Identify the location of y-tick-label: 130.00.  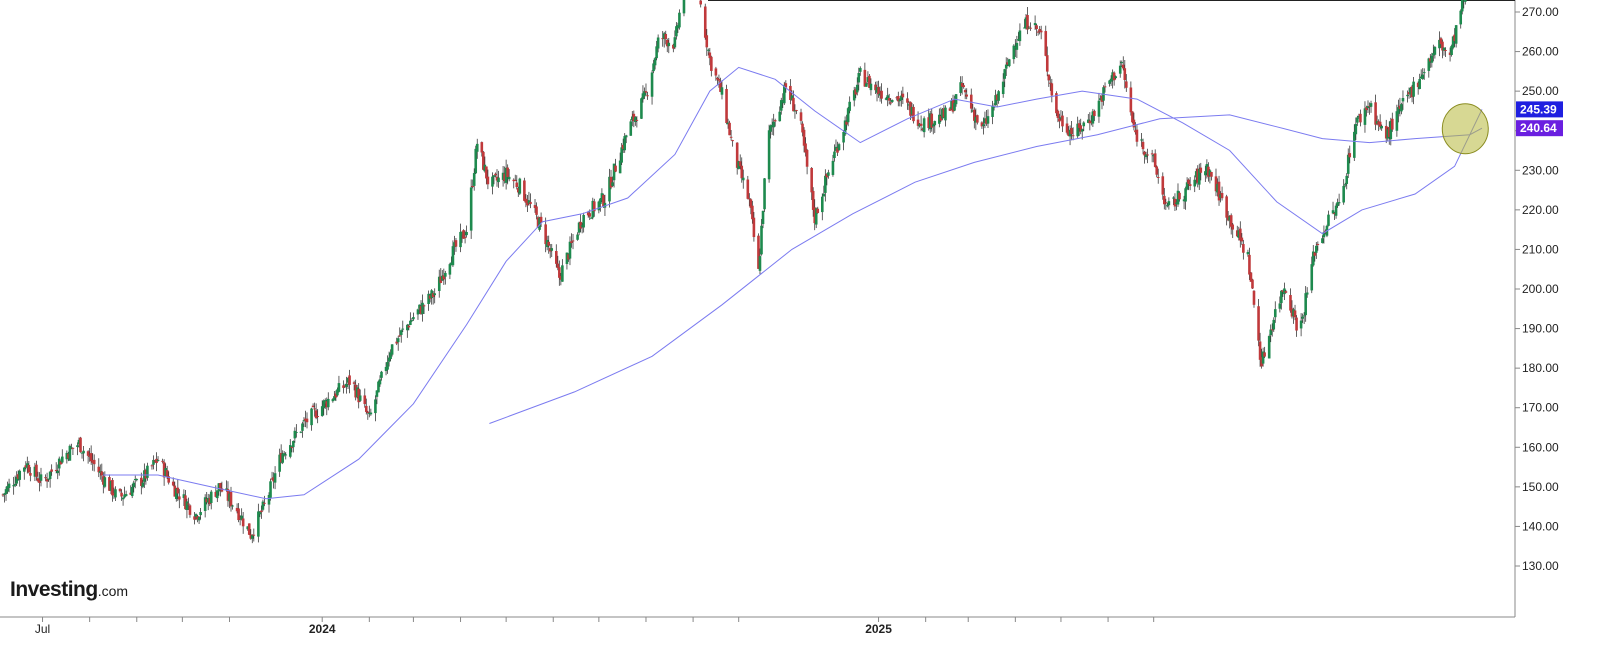
(1540, 566).